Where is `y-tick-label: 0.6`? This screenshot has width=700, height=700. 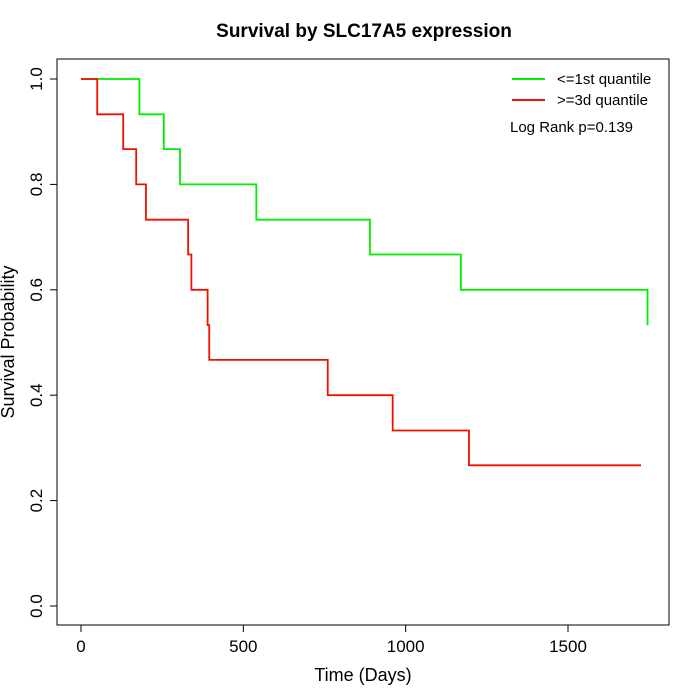
y-tick-label: 0.6 is located at coordinates (36, 290).